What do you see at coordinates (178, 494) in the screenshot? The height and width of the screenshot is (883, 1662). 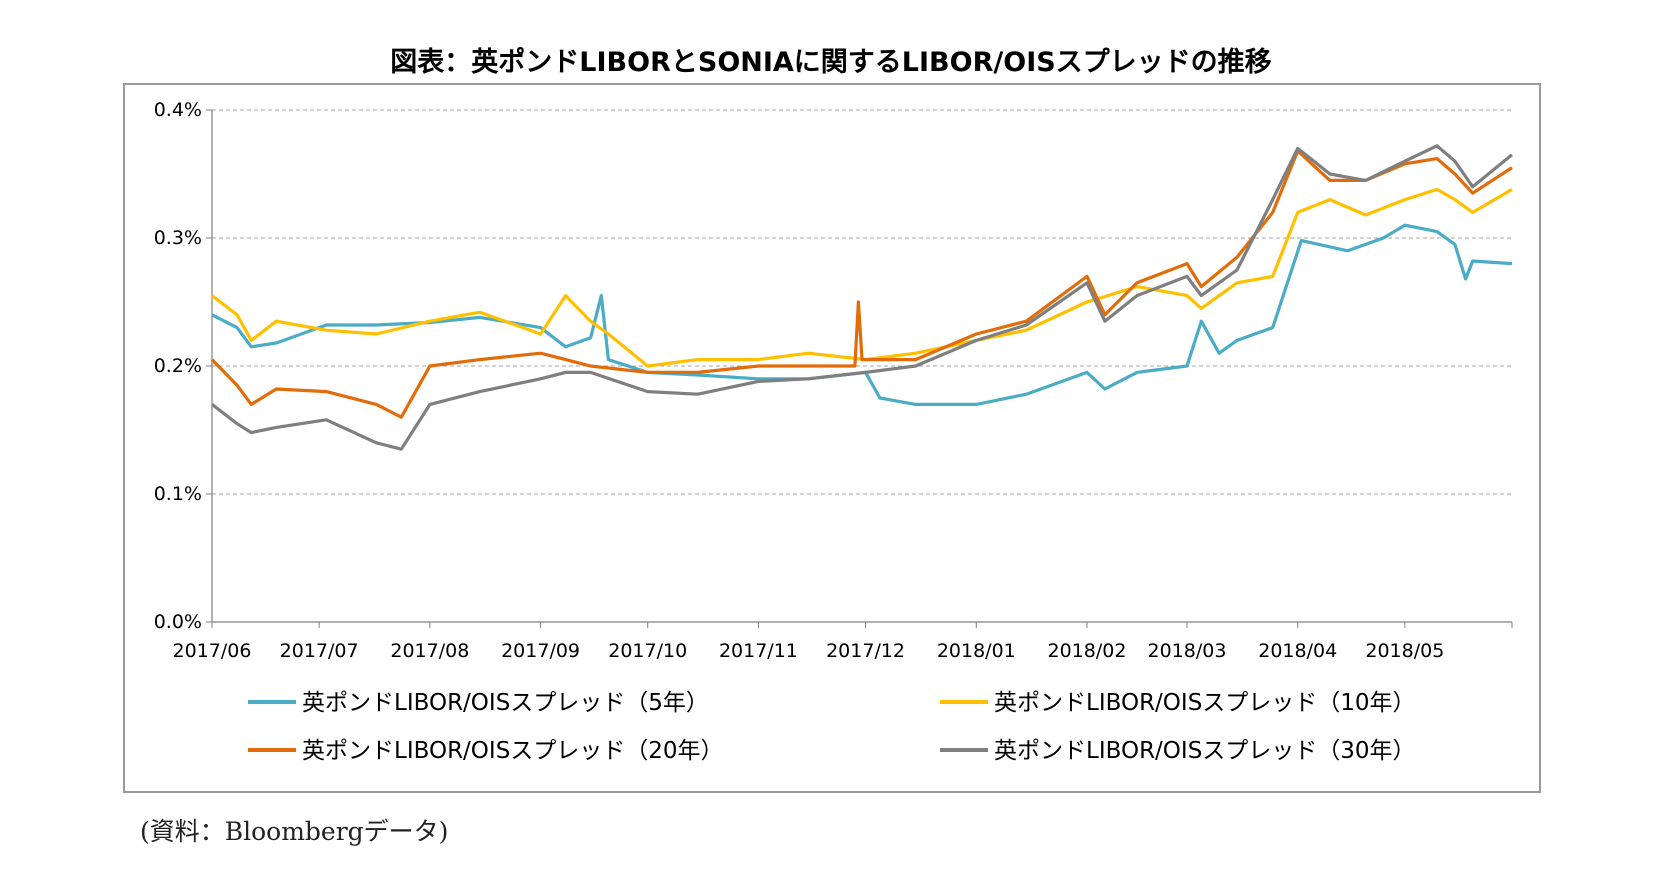 I see `y-tick-label: 0.1%` at bounding box center [178, 494].